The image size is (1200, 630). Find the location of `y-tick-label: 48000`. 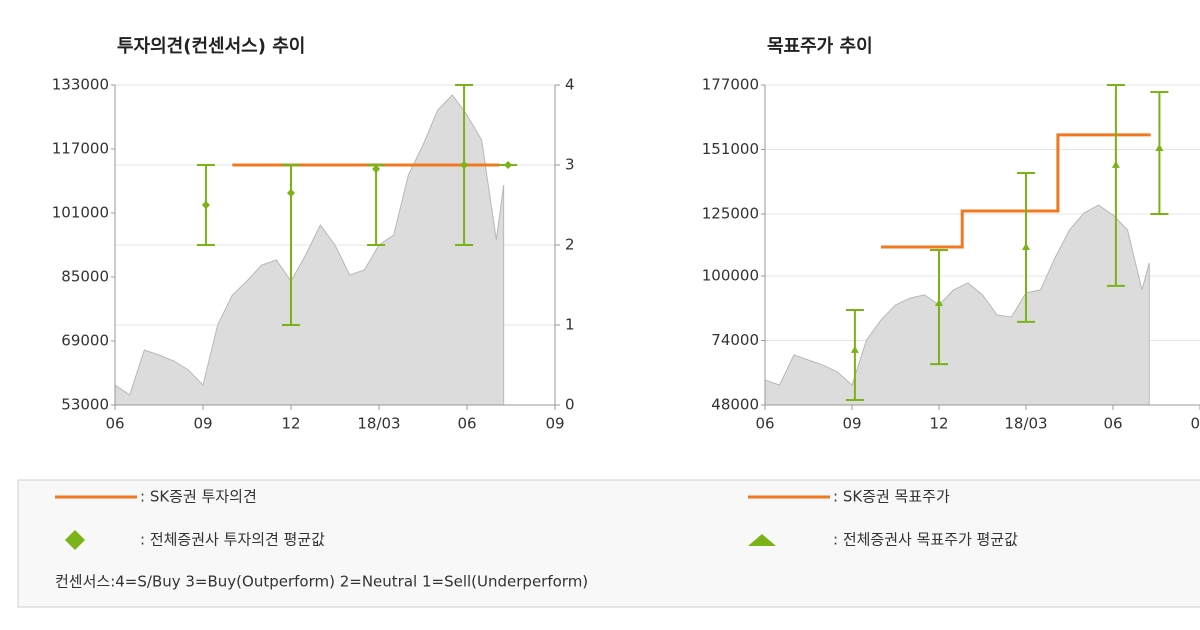

y-tick-label: 48000 is located at coordinates (735, 405).